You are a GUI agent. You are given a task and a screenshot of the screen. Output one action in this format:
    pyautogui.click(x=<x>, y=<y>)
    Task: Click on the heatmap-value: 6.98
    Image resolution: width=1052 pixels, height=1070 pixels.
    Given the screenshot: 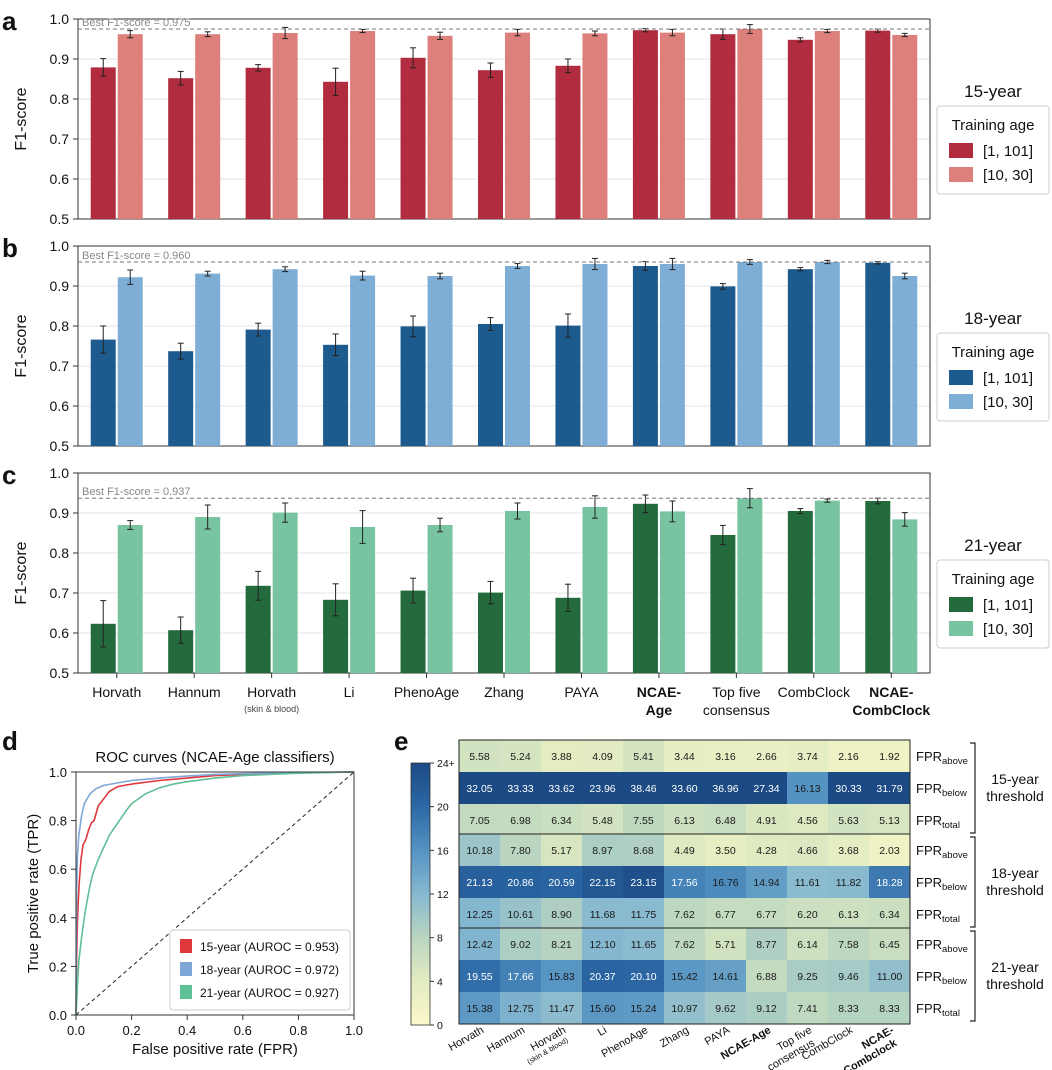 What is the action you would take?
    pyautogui.click(x=520, y=821)
    